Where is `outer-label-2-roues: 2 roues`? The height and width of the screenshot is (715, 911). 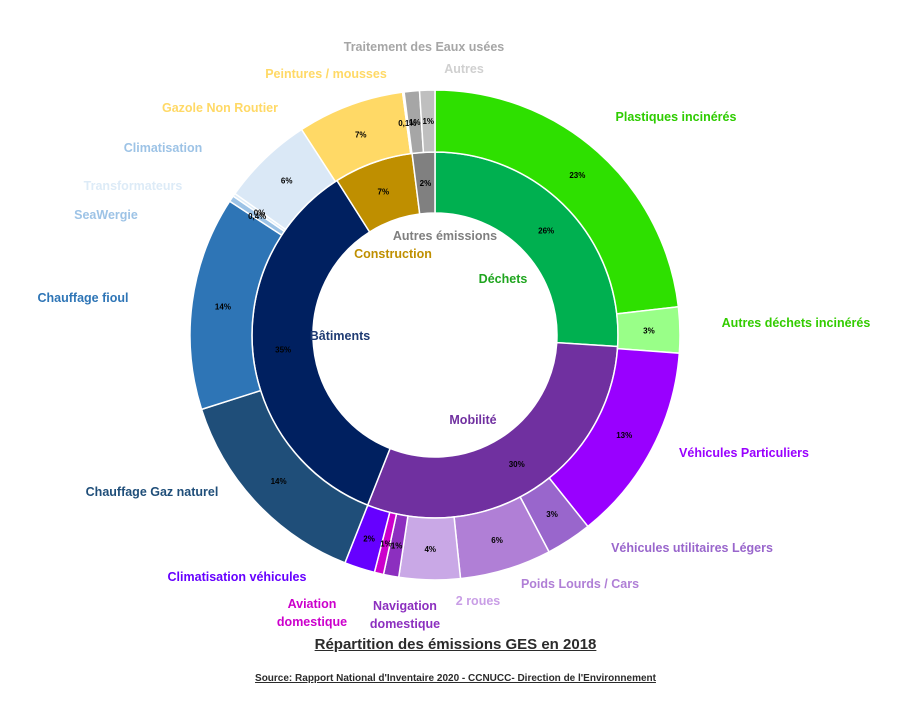 outer-label-2-roues: 2 roues is located at coordinates (478, 601).